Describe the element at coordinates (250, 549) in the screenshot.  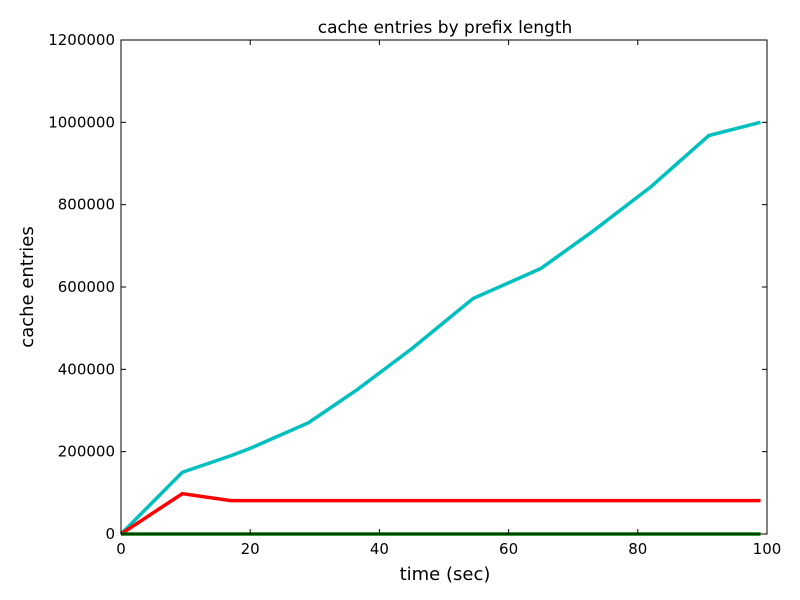
I see `x-tick-label: 20` at that location.